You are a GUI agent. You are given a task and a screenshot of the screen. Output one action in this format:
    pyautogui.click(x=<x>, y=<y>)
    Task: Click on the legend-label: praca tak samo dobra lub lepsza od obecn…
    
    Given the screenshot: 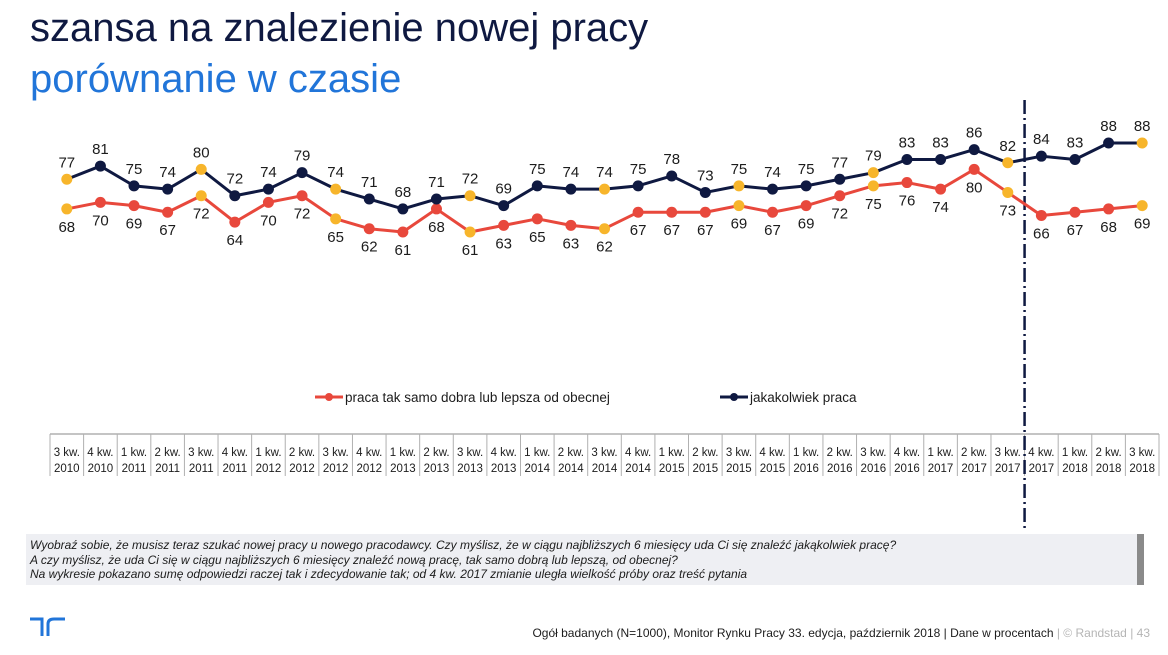 What is the action you would take?
    pyautogui.click(x=477, y=397)
    